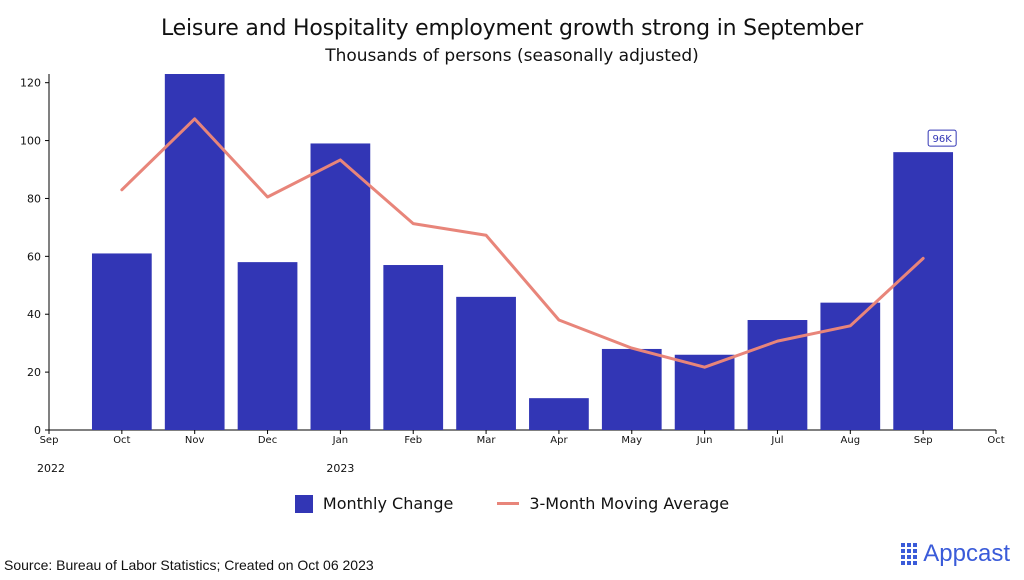 The height and width of the screenshot is (580, 1024). What do you see at coordinates (413, 440) in the screenshot?
I see `x-tick-label: Feb` at bounding box center [413, 440].